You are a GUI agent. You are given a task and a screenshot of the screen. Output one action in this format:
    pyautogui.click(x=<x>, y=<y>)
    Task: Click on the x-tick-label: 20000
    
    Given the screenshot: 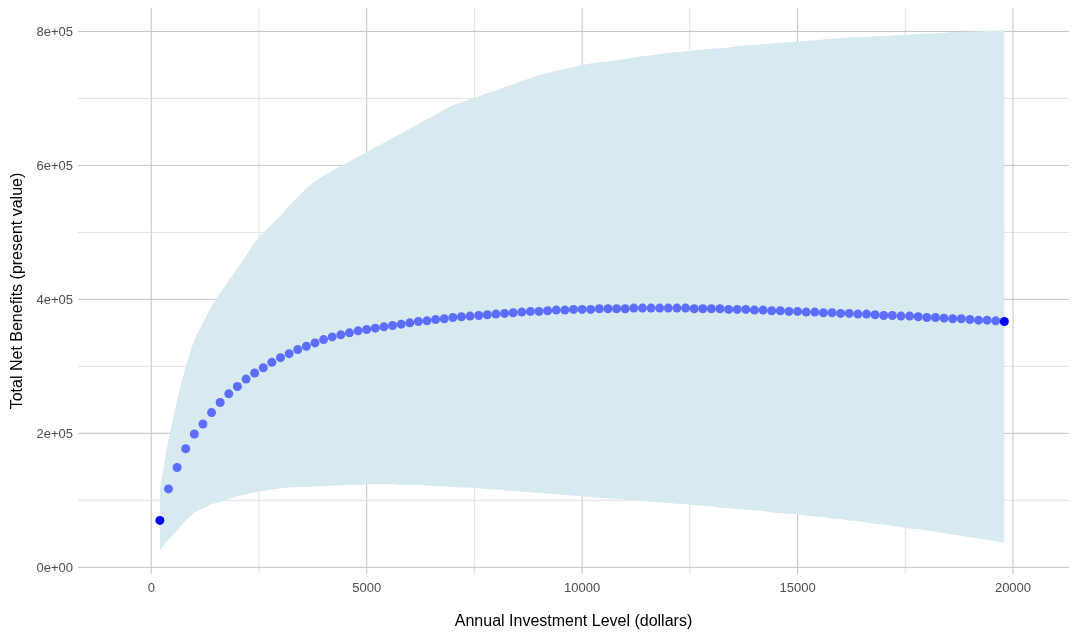 What is the action you would take?
    pyautogui.click(x=1013, y=587)
    